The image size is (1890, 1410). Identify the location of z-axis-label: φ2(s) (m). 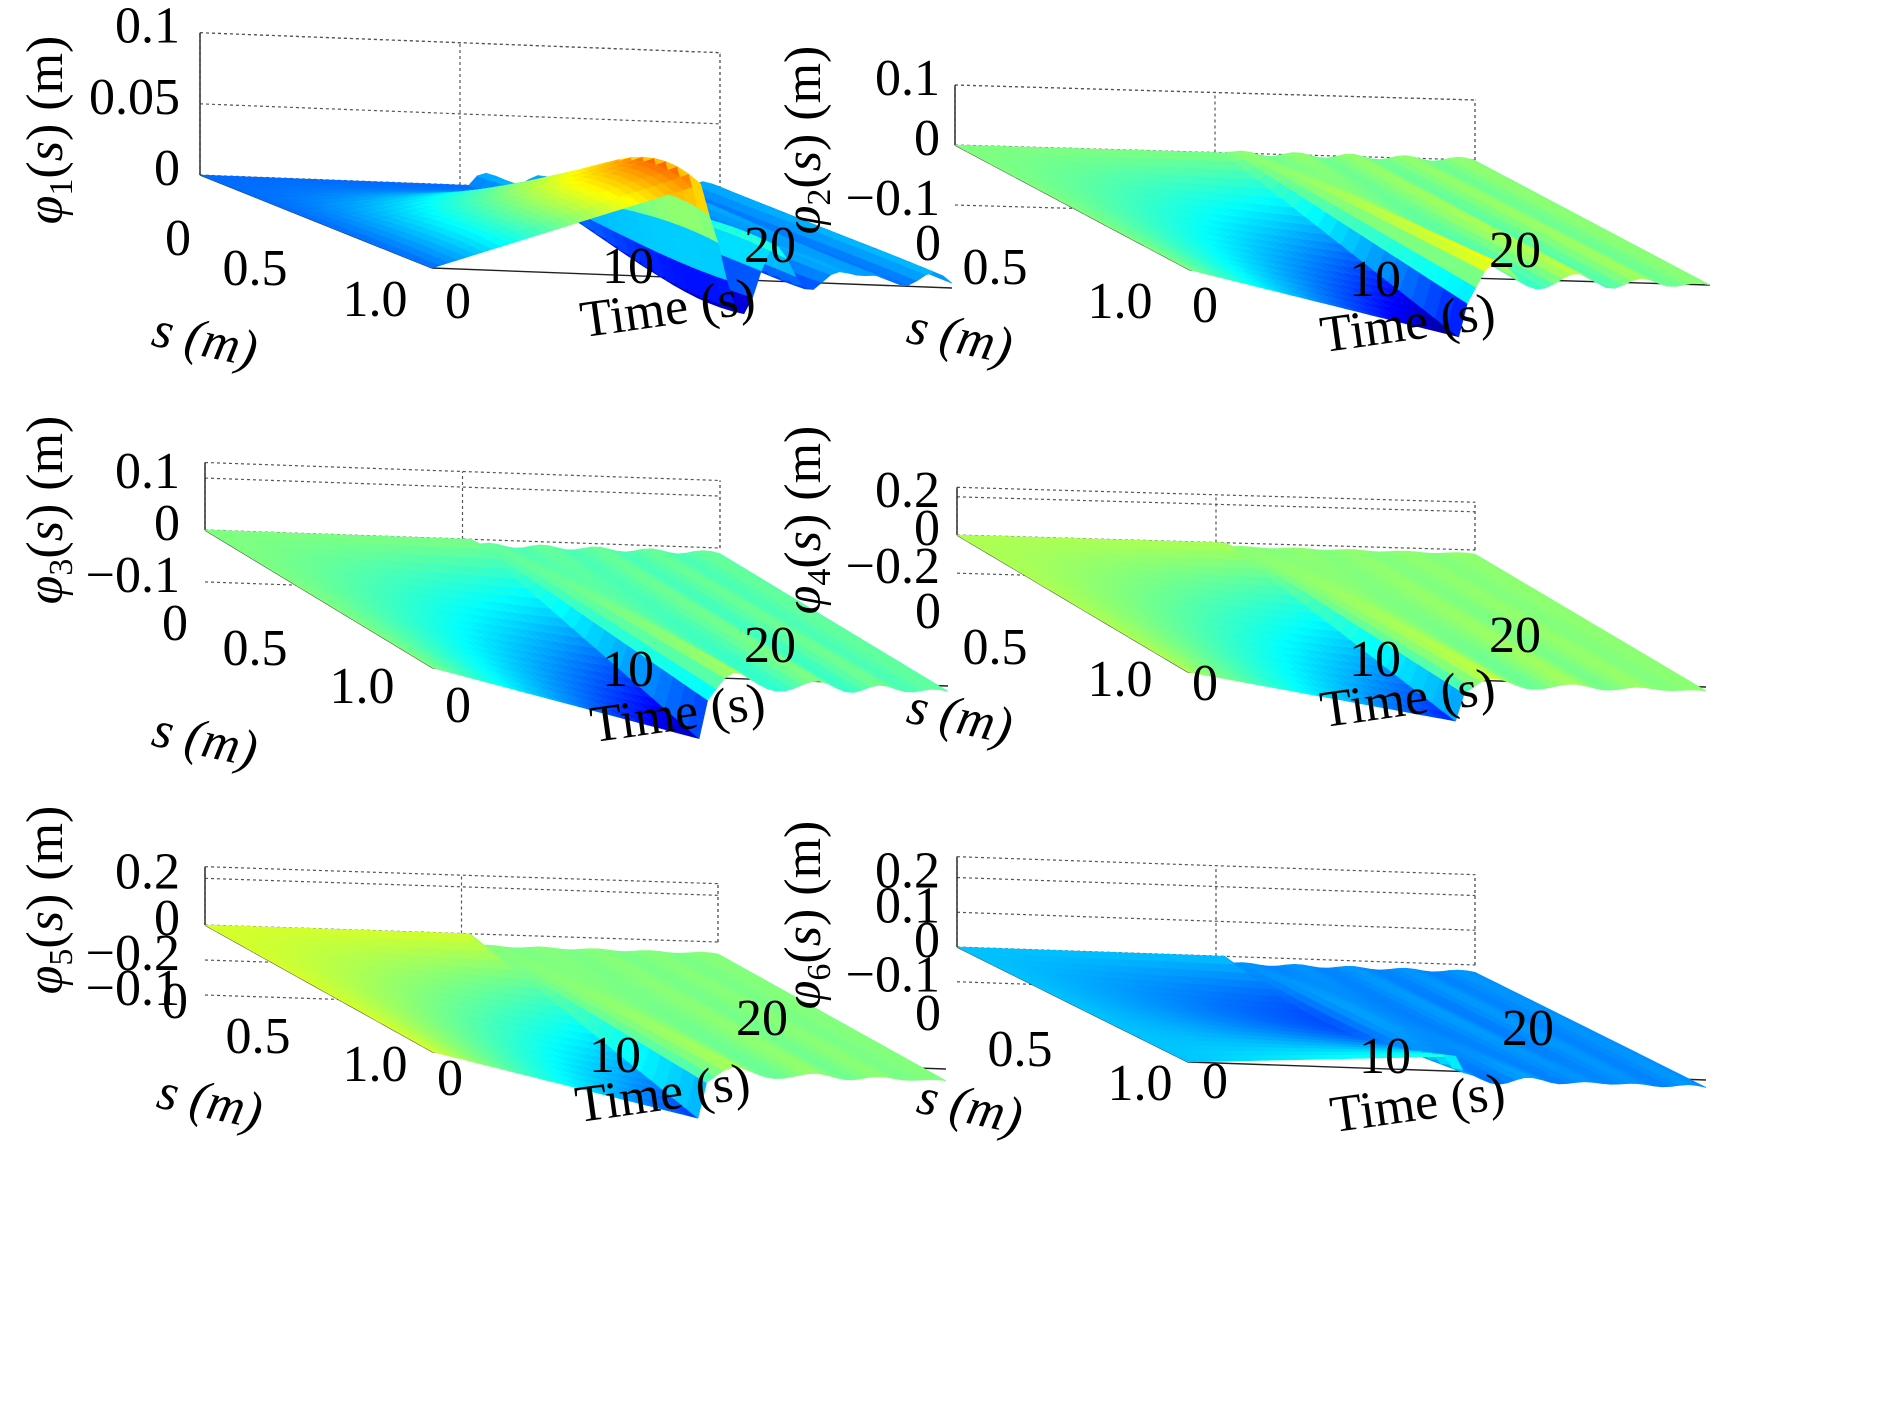
(806, 140).